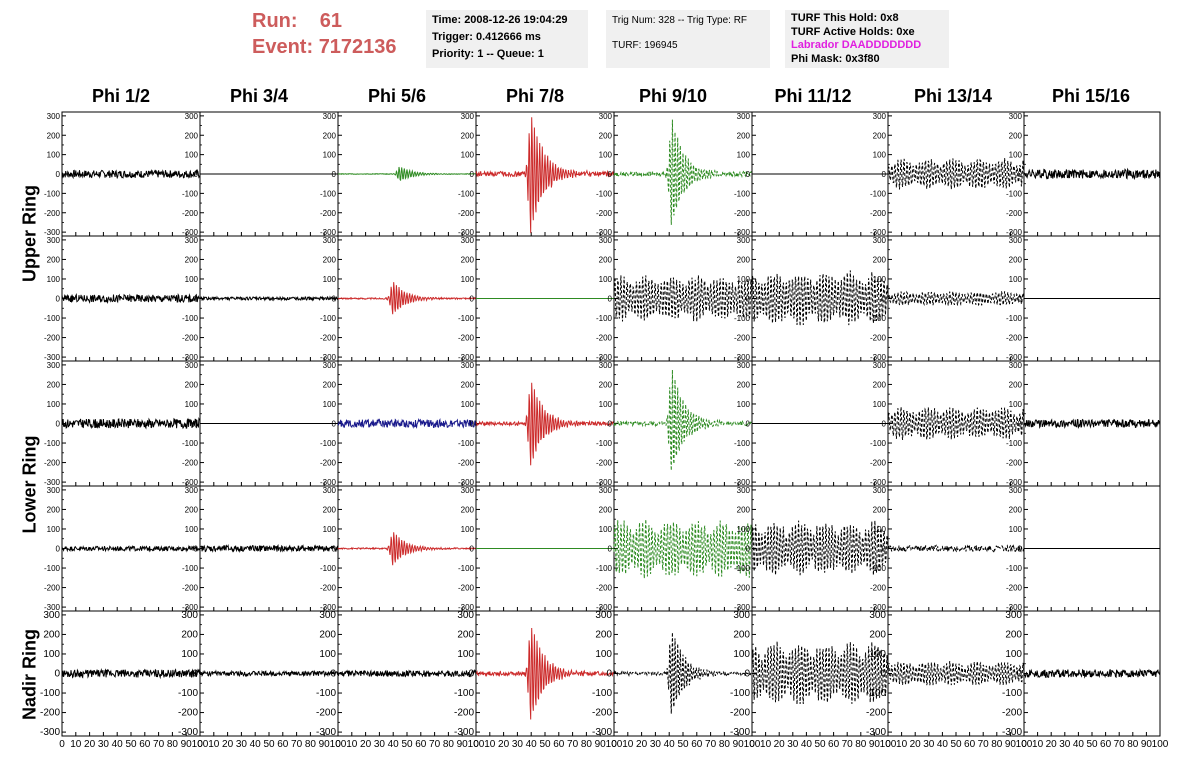 This screenshot has height=772, width=1196. What do you see at coordinates (275, 21) in the screenshot?
I see `run-label: Run:` at bounding box center [275, 21].